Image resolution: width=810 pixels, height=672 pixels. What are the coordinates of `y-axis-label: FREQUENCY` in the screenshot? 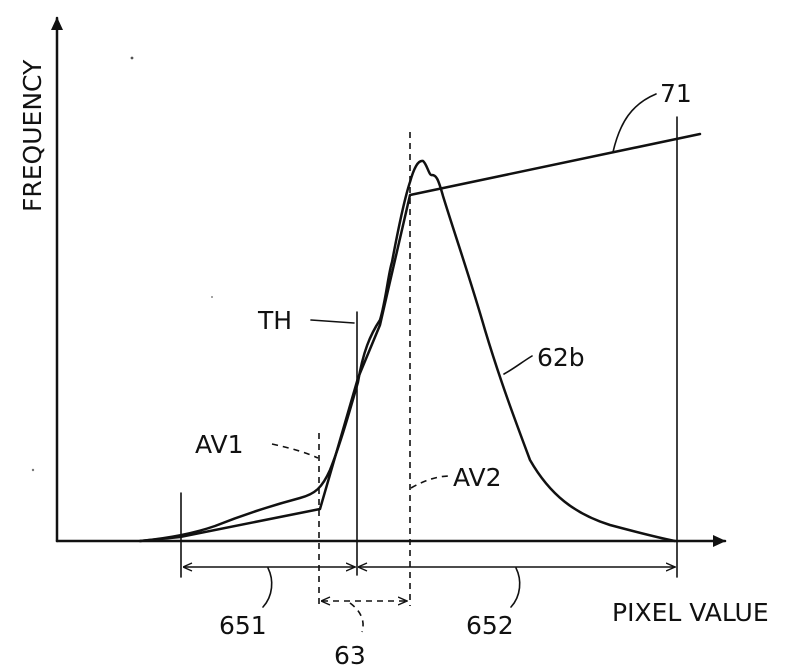 It's located at (32, 135).